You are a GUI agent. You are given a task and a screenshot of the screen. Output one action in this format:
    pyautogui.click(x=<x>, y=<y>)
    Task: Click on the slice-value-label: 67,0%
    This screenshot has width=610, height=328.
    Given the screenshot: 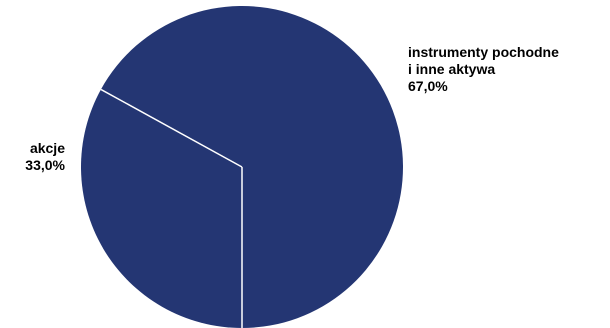 What is the action you would take?
    pyautogui.click(x=428, y=86)
    